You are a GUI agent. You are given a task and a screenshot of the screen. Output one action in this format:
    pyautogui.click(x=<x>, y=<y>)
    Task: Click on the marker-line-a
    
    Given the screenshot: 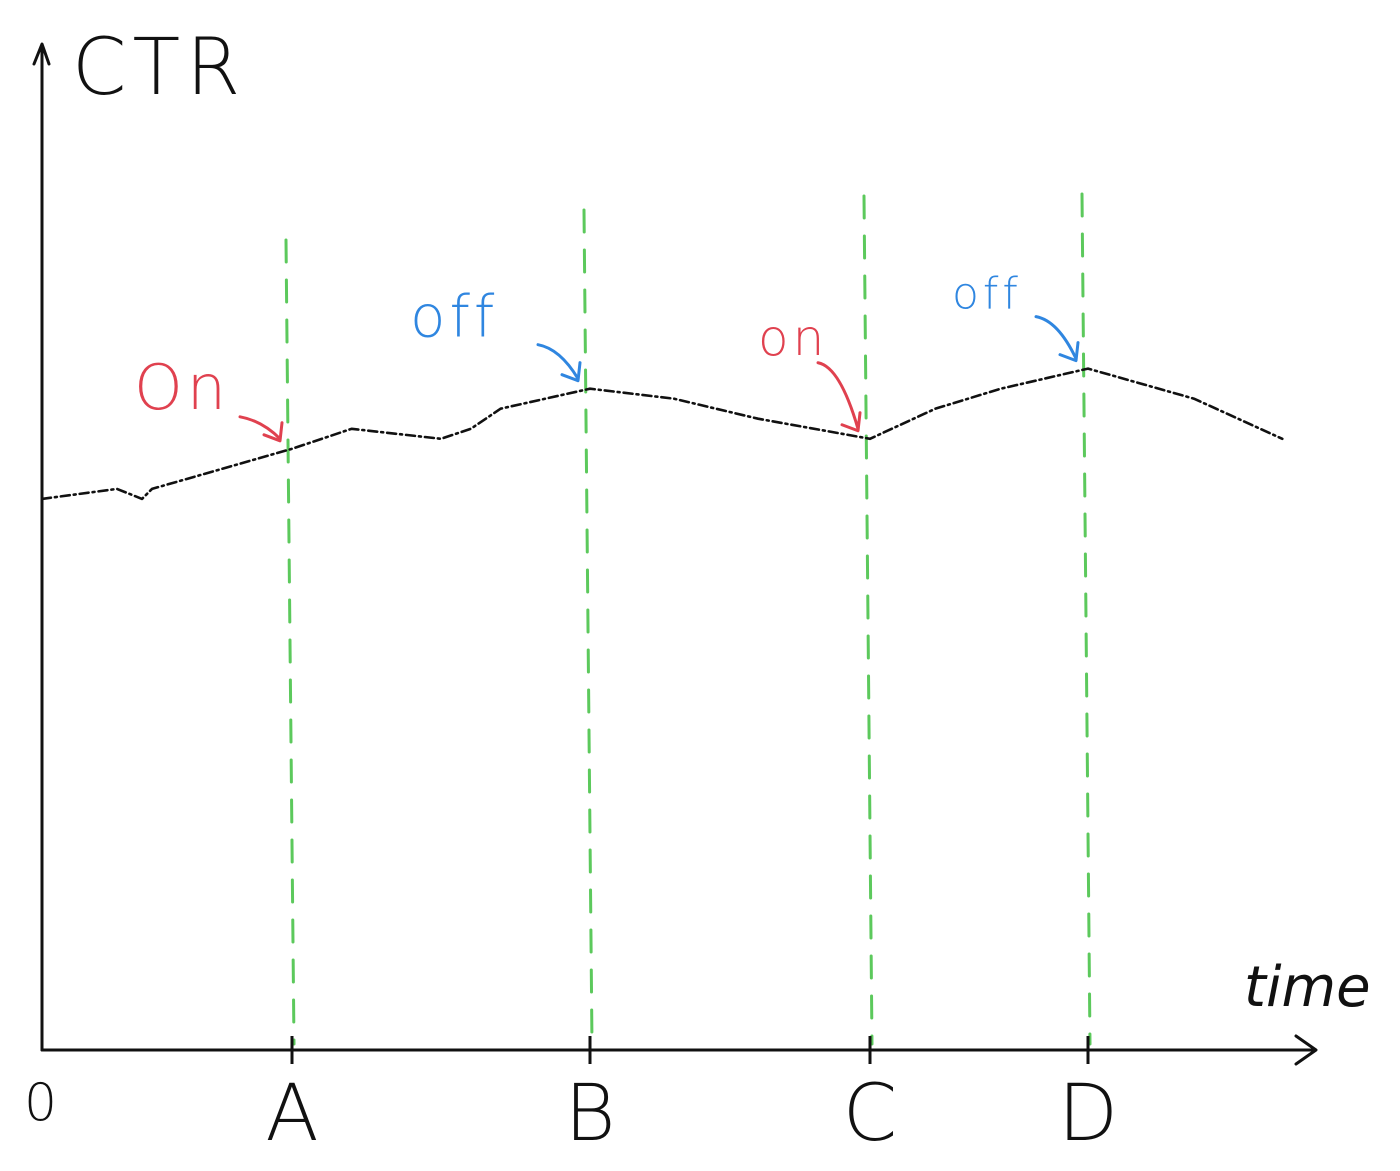 What is the action you would take?
    pyautogui.click(x=290, y=642)
    